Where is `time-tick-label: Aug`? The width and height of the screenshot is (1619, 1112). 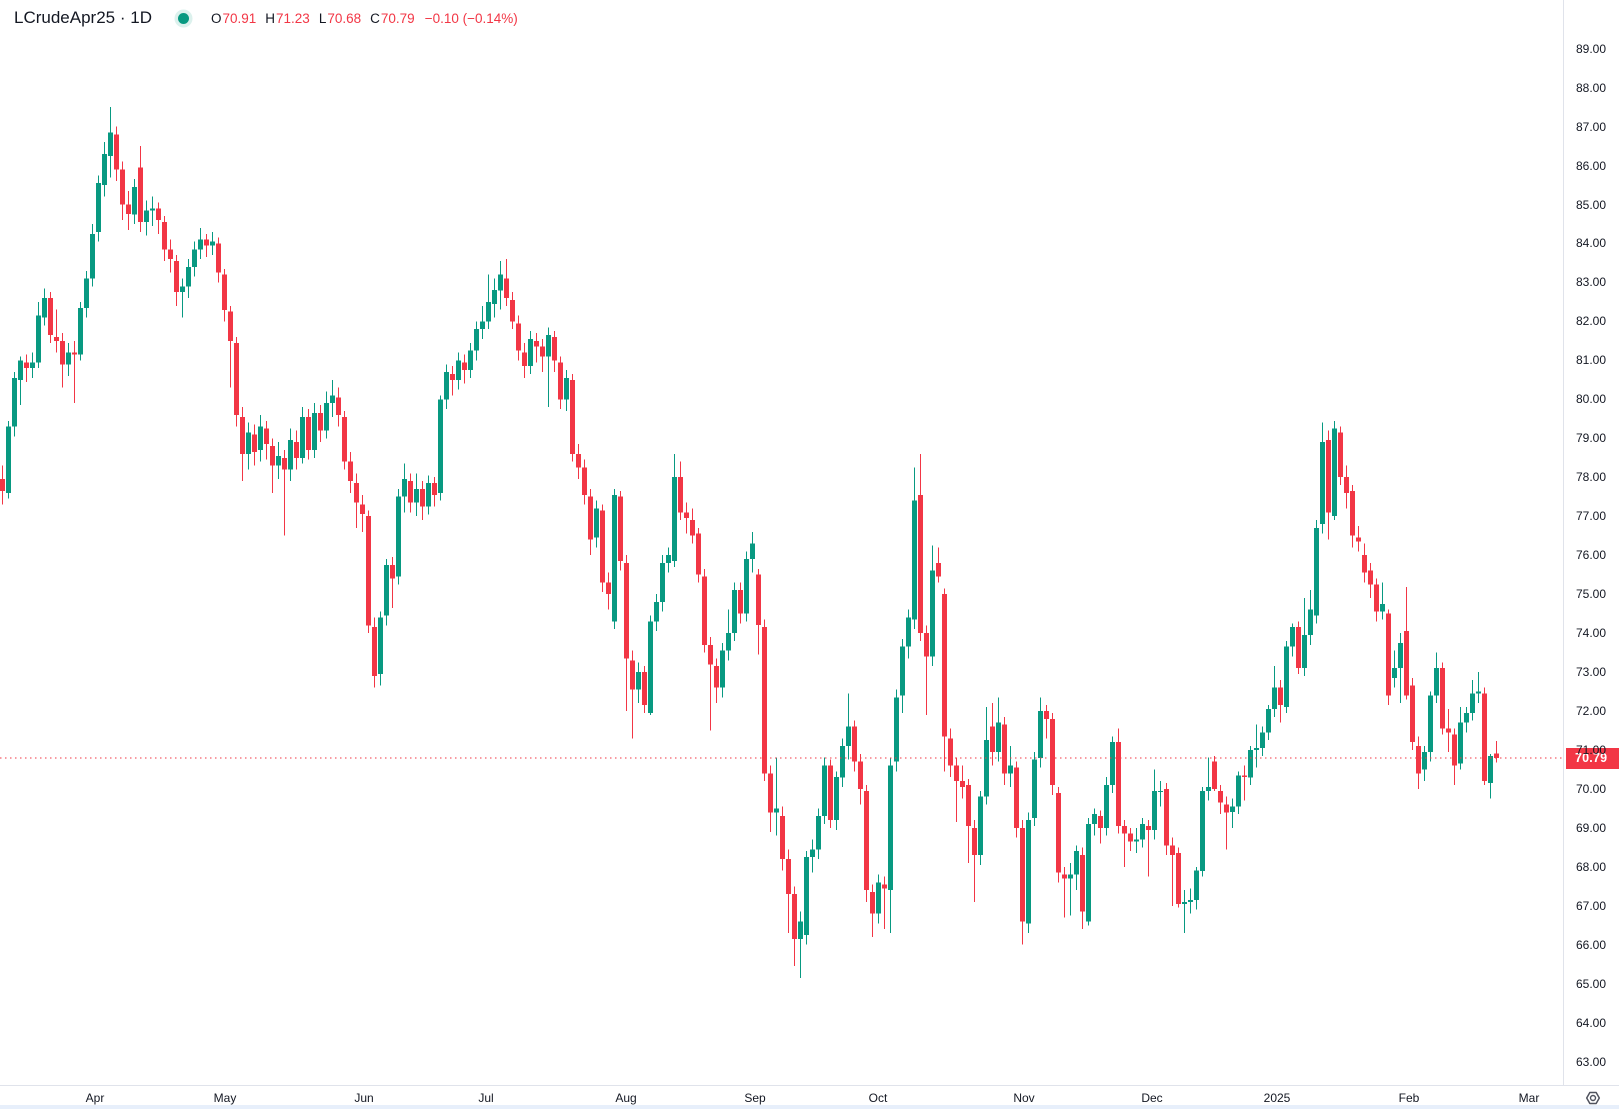 time-tick-label: Aug is located at coordinates (626, 1098).